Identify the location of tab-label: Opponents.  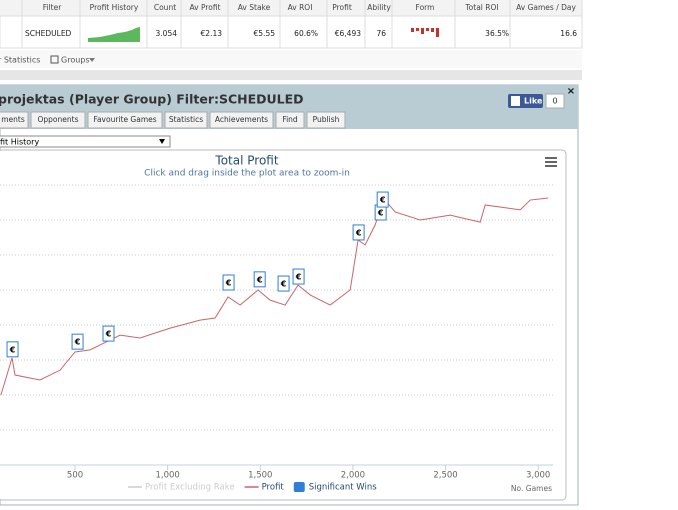
(58, 119).